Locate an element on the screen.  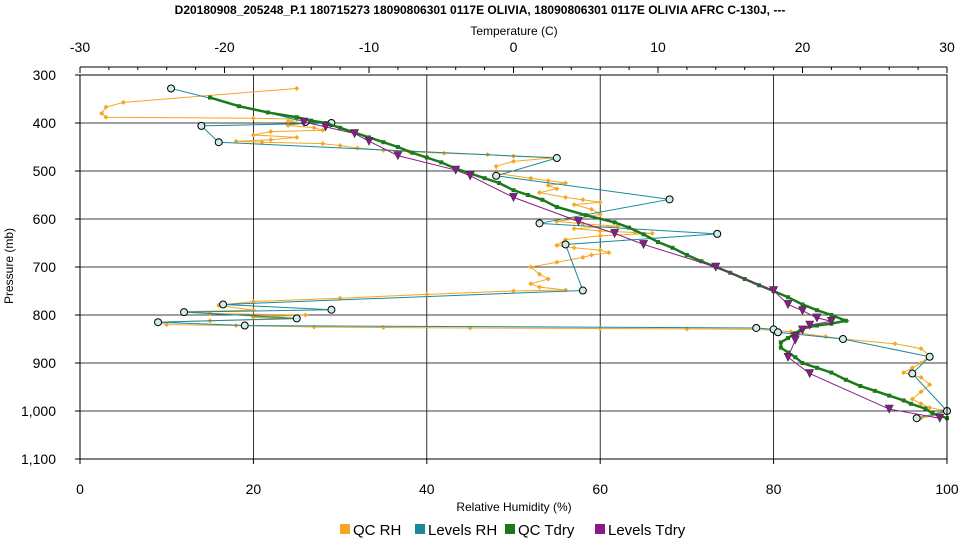
rh-tick-label: 20 is located at coordinates (254, 489).